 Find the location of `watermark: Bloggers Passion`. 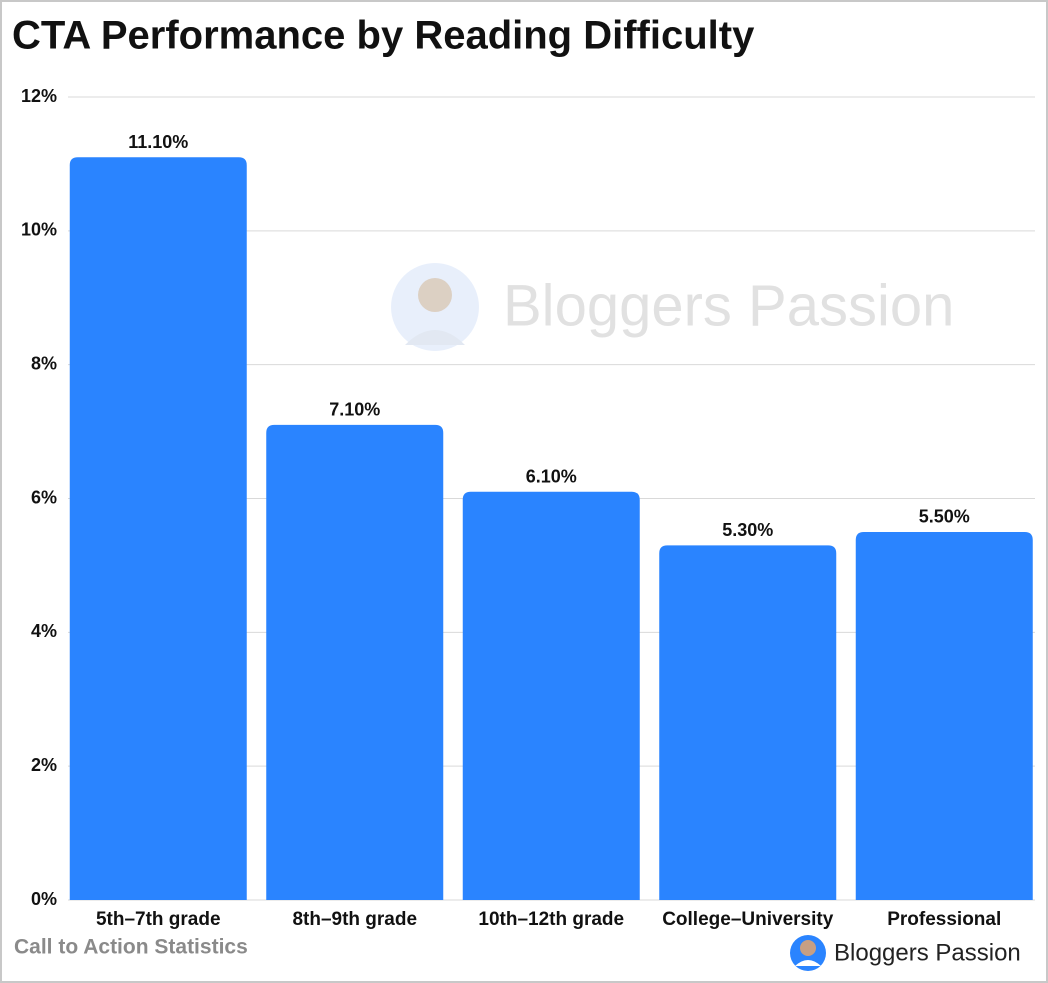

watermark: Bloggers Passion is located at coordinates (672, 307).